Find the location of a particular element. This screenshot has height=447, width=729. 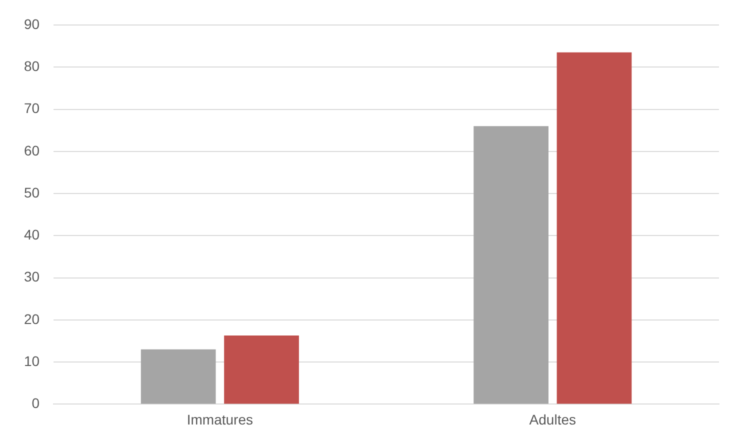

x-tick-label: Immatures is located at coordinates (219, 419).